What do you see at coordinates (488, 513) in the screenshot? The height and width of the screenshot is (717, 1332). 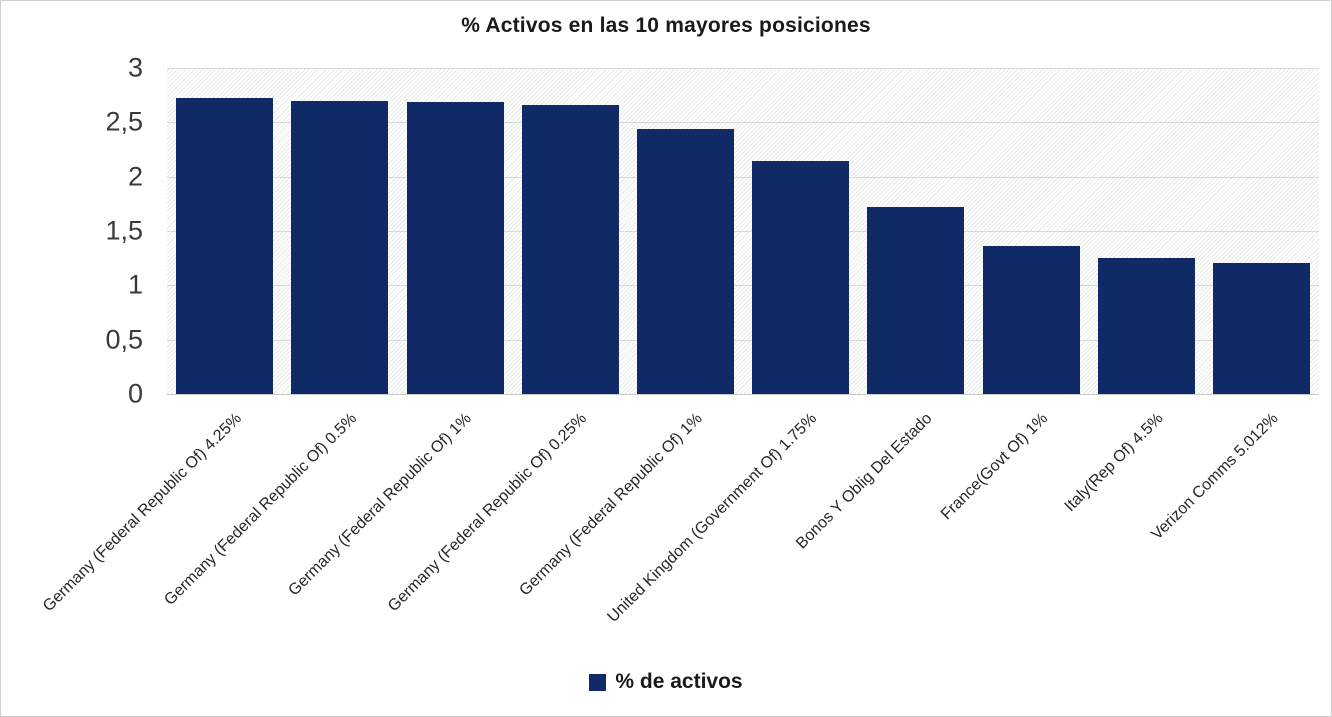 I see `x-axis-label: Germany (Federal Republic Of) 0.25%` at bounding box center [488, 513].